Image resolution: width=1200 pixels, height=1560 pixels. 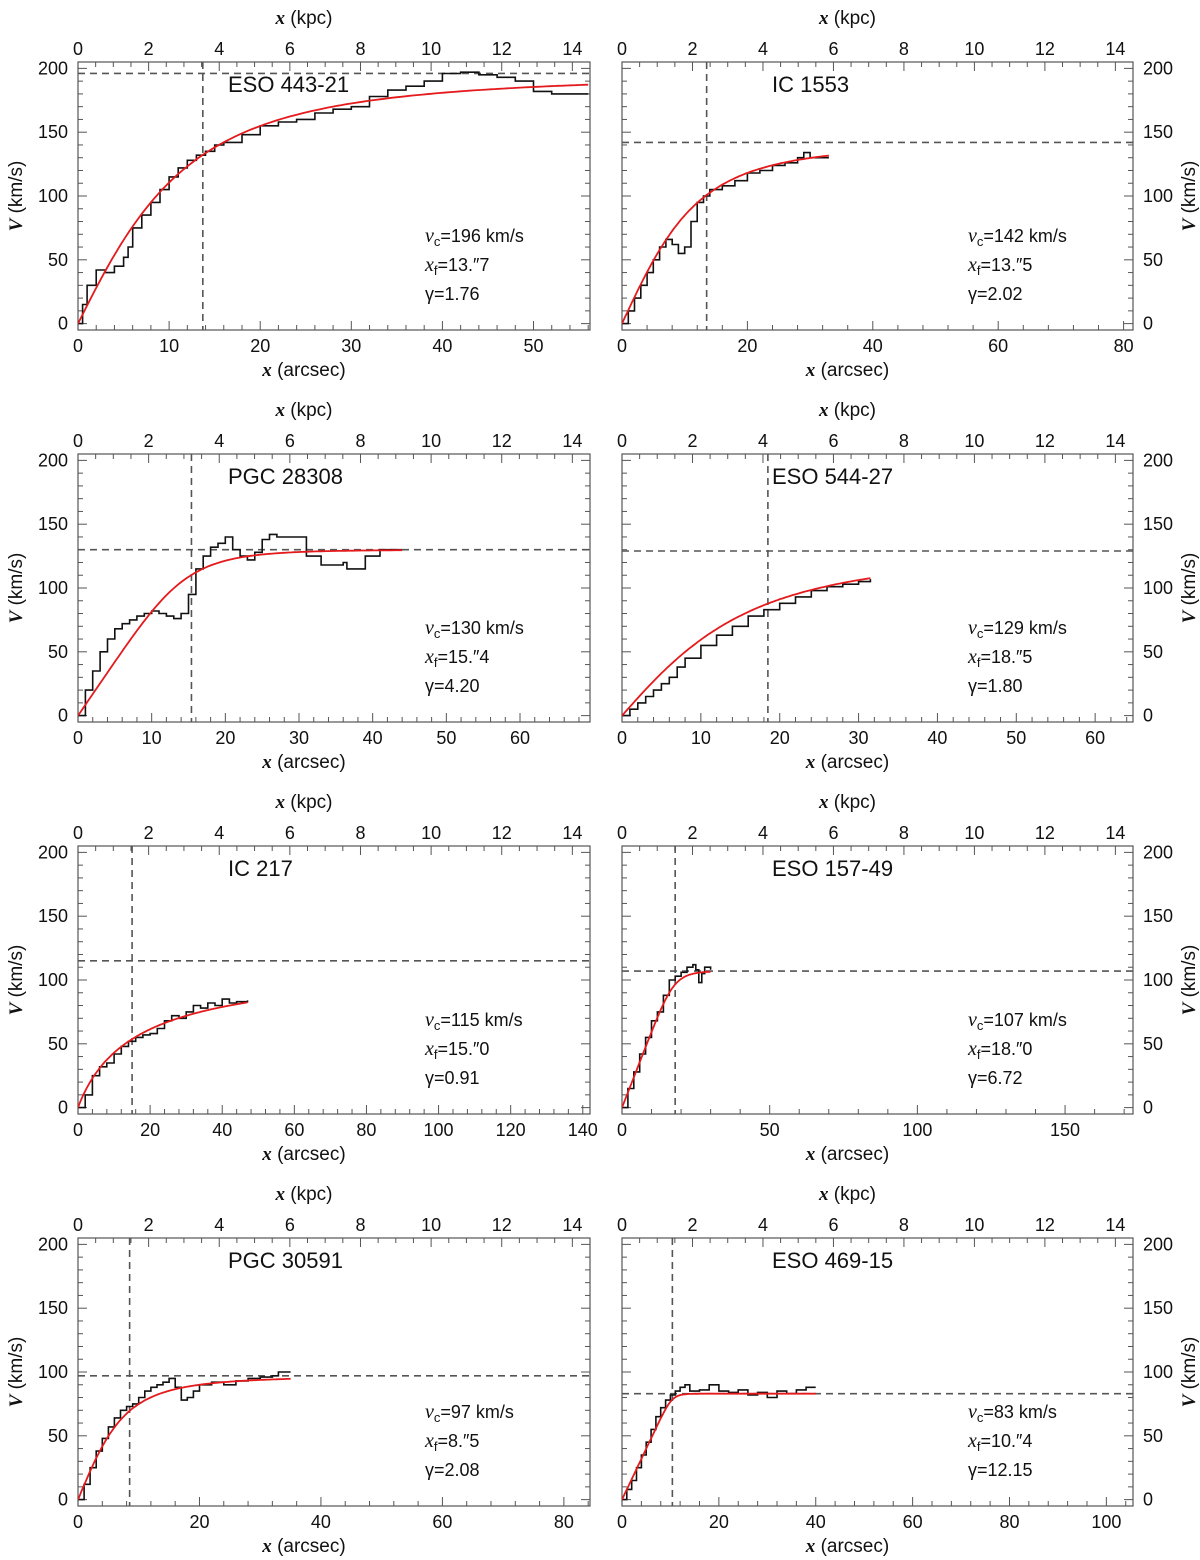 I want to click on x-tick-label: 100, so click(x=1106, y=1522).